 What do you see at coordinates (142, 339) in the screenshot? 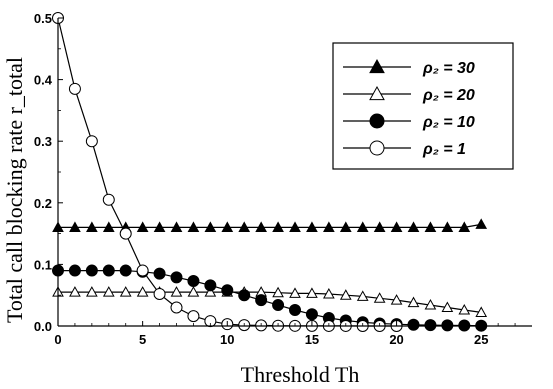
I see `x-tick-label: 5` at bounding box center [142, 339].